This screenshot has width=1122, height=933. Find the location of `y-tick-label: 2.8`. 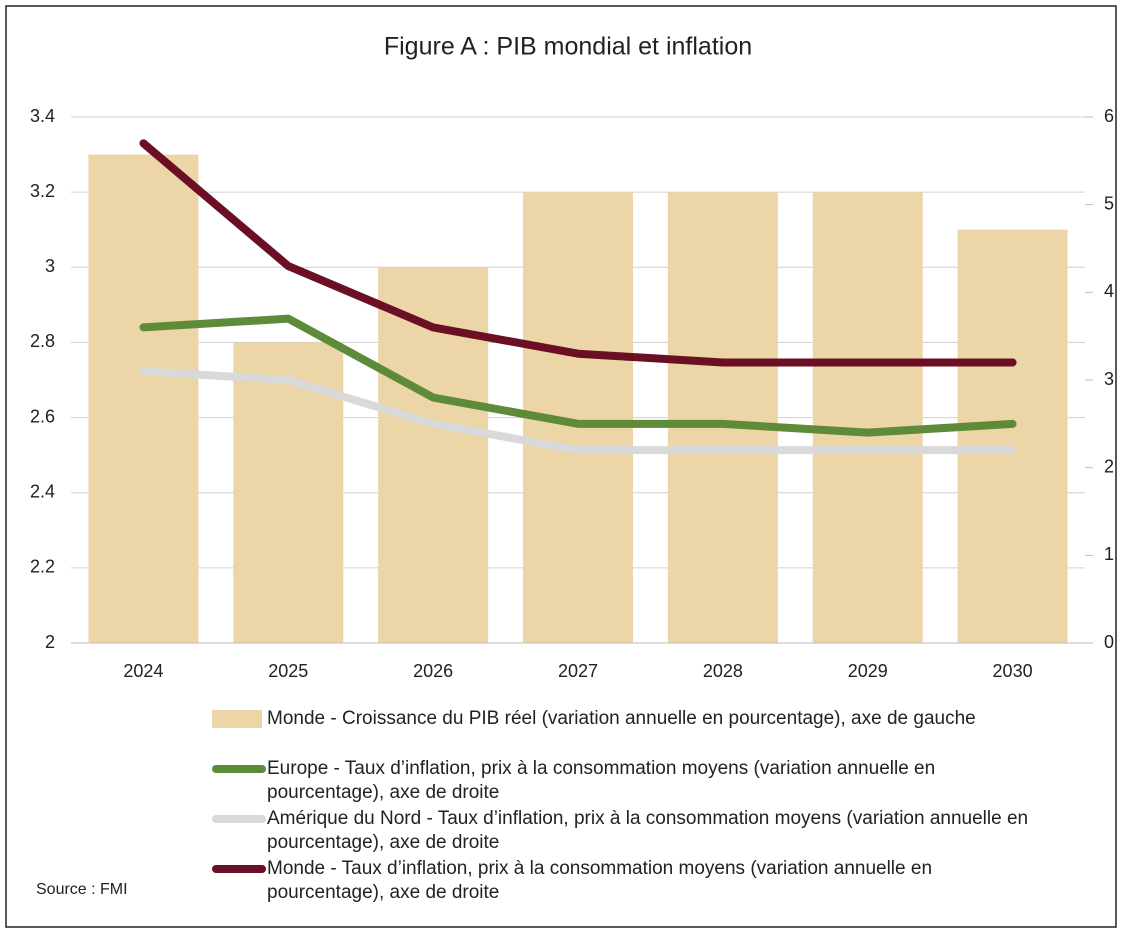

y-tick-label: 2.8 is located at coordinates (42, 341).